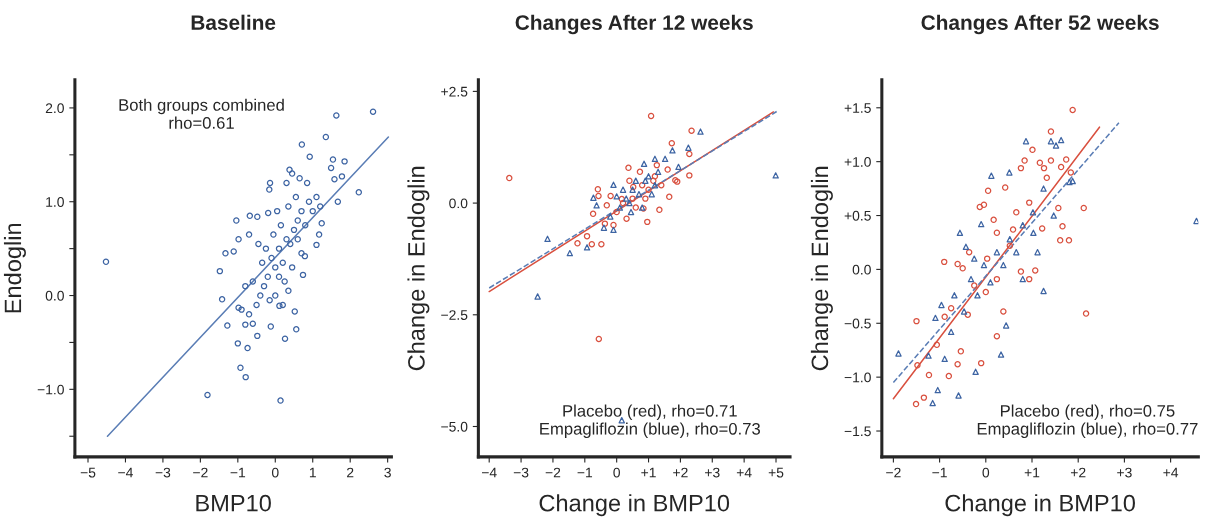 This screenshot has width=1208, height=518. I want to click on x-axis-title: BMP10, so click(233, 503).